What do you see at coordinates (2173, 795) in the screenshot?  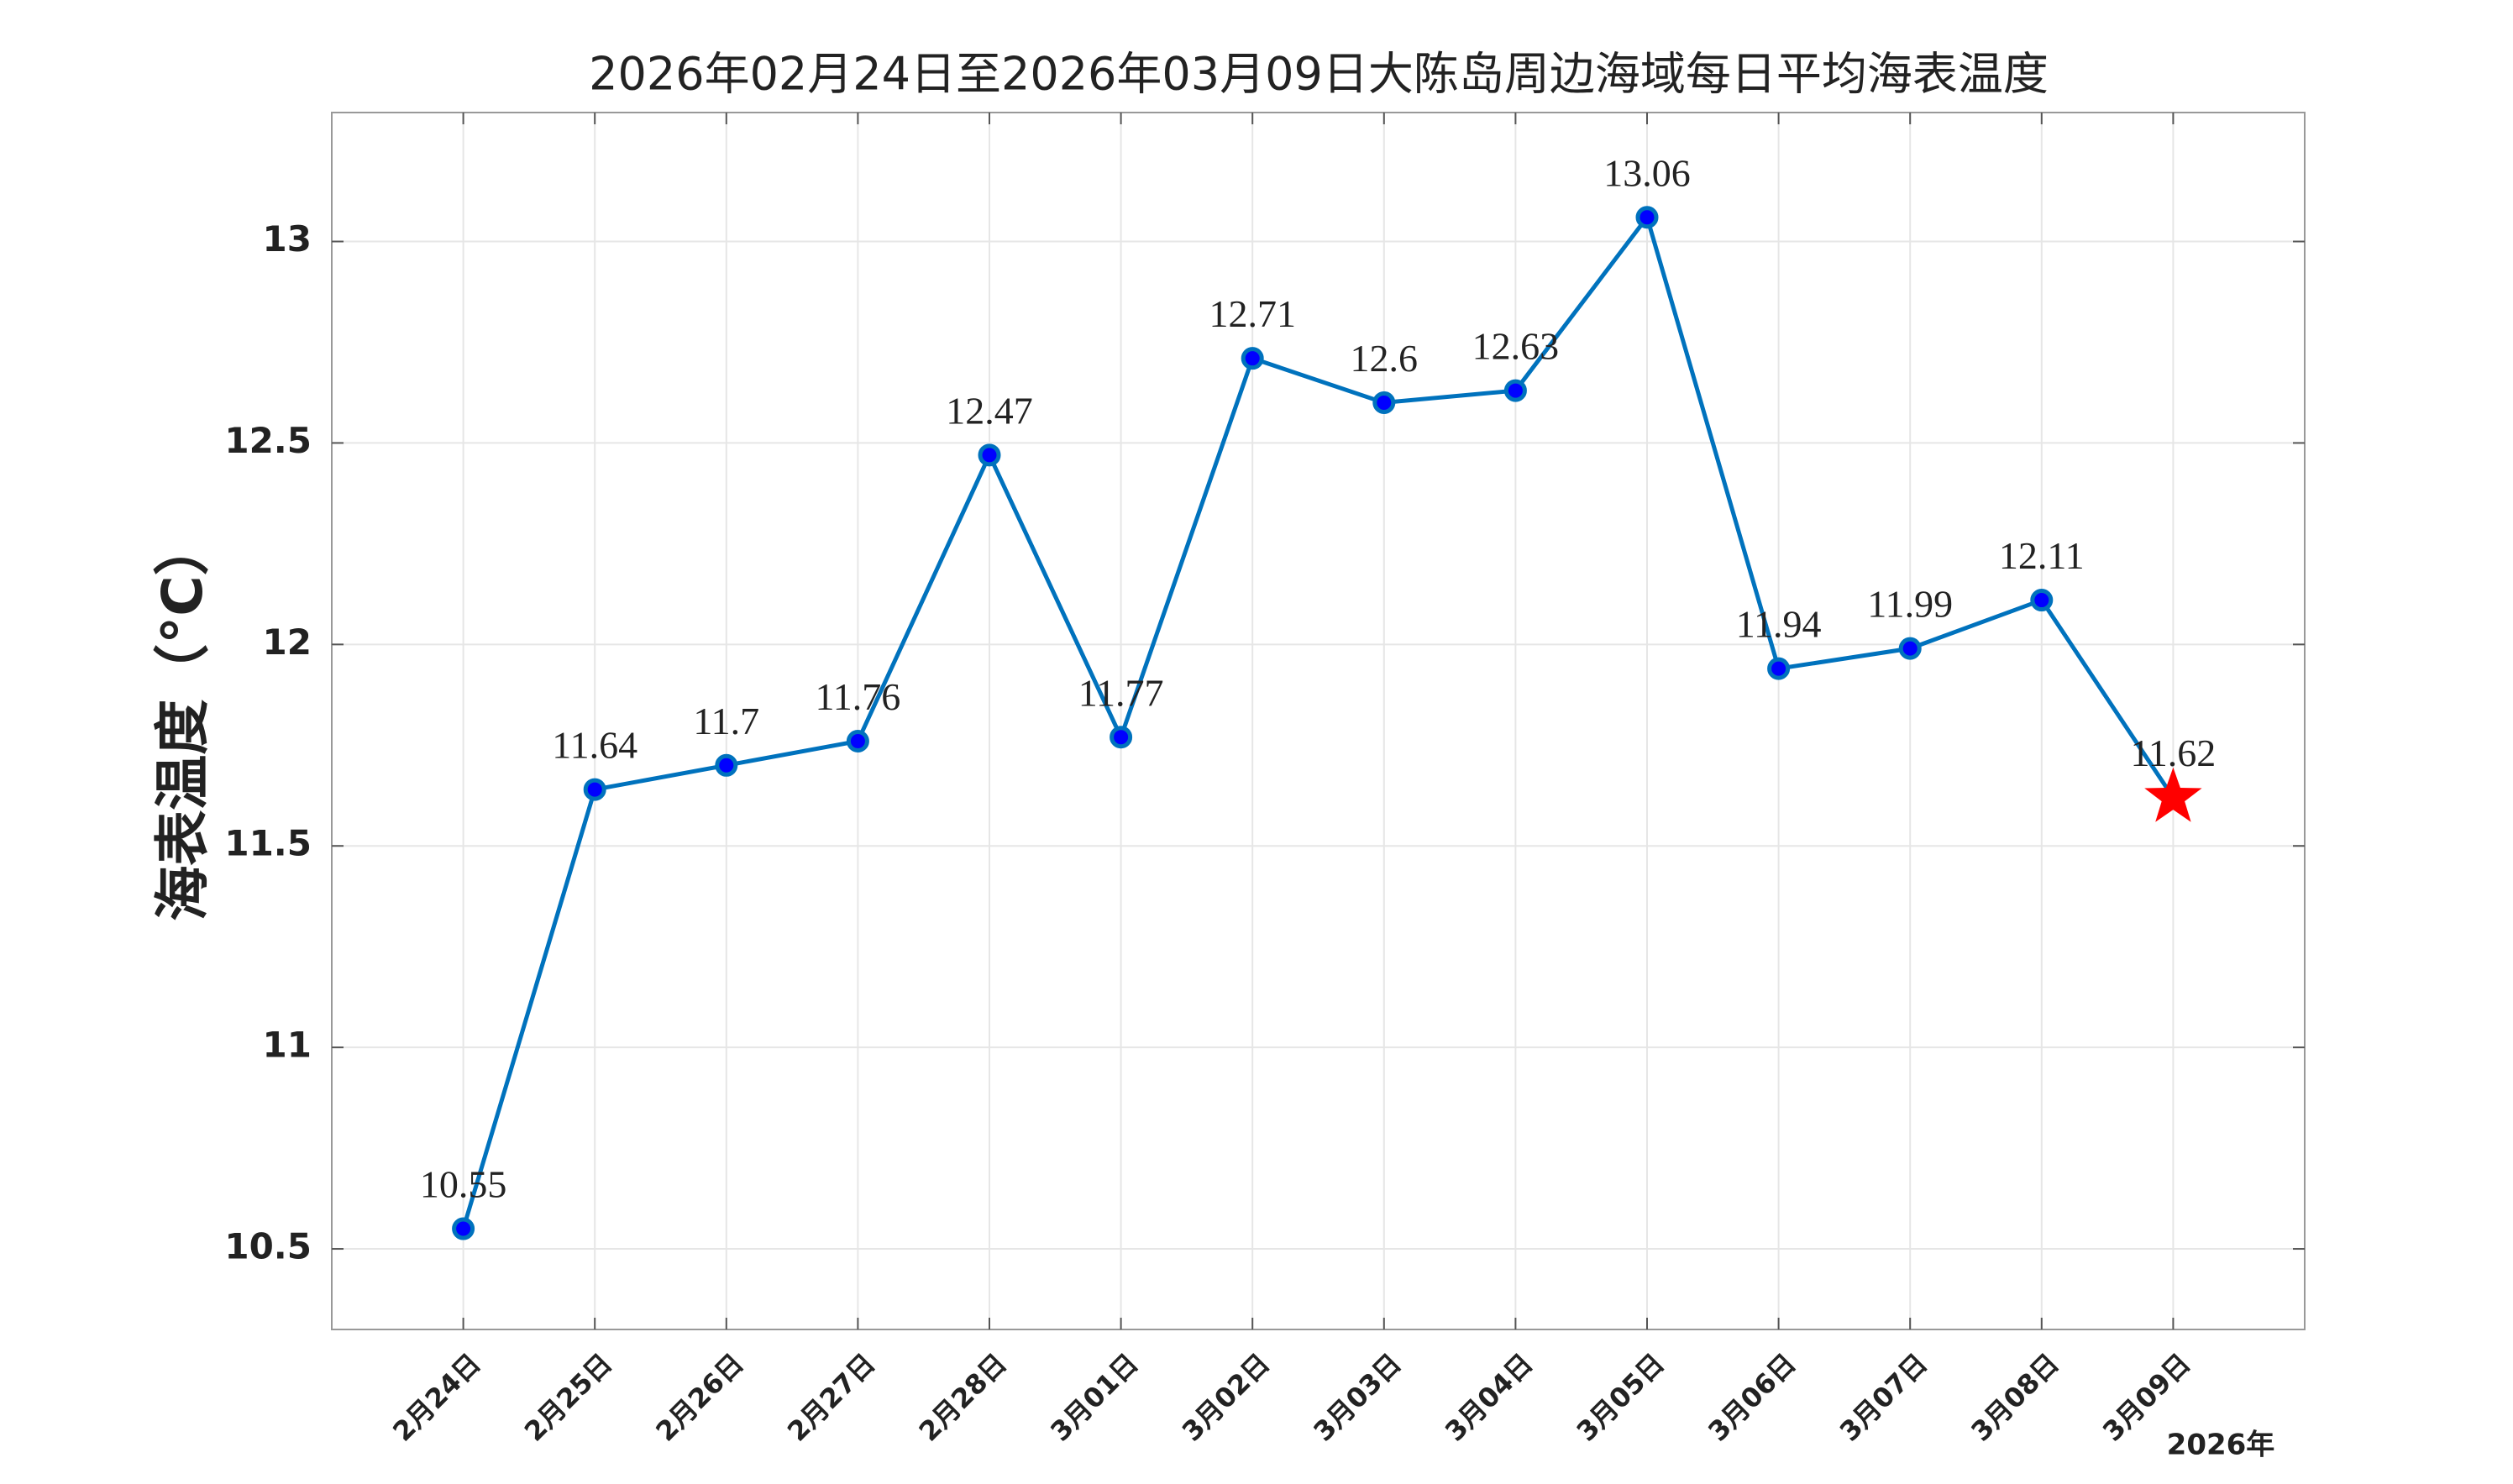 I see `highlight-marker` at bounding box center [2173, 795].